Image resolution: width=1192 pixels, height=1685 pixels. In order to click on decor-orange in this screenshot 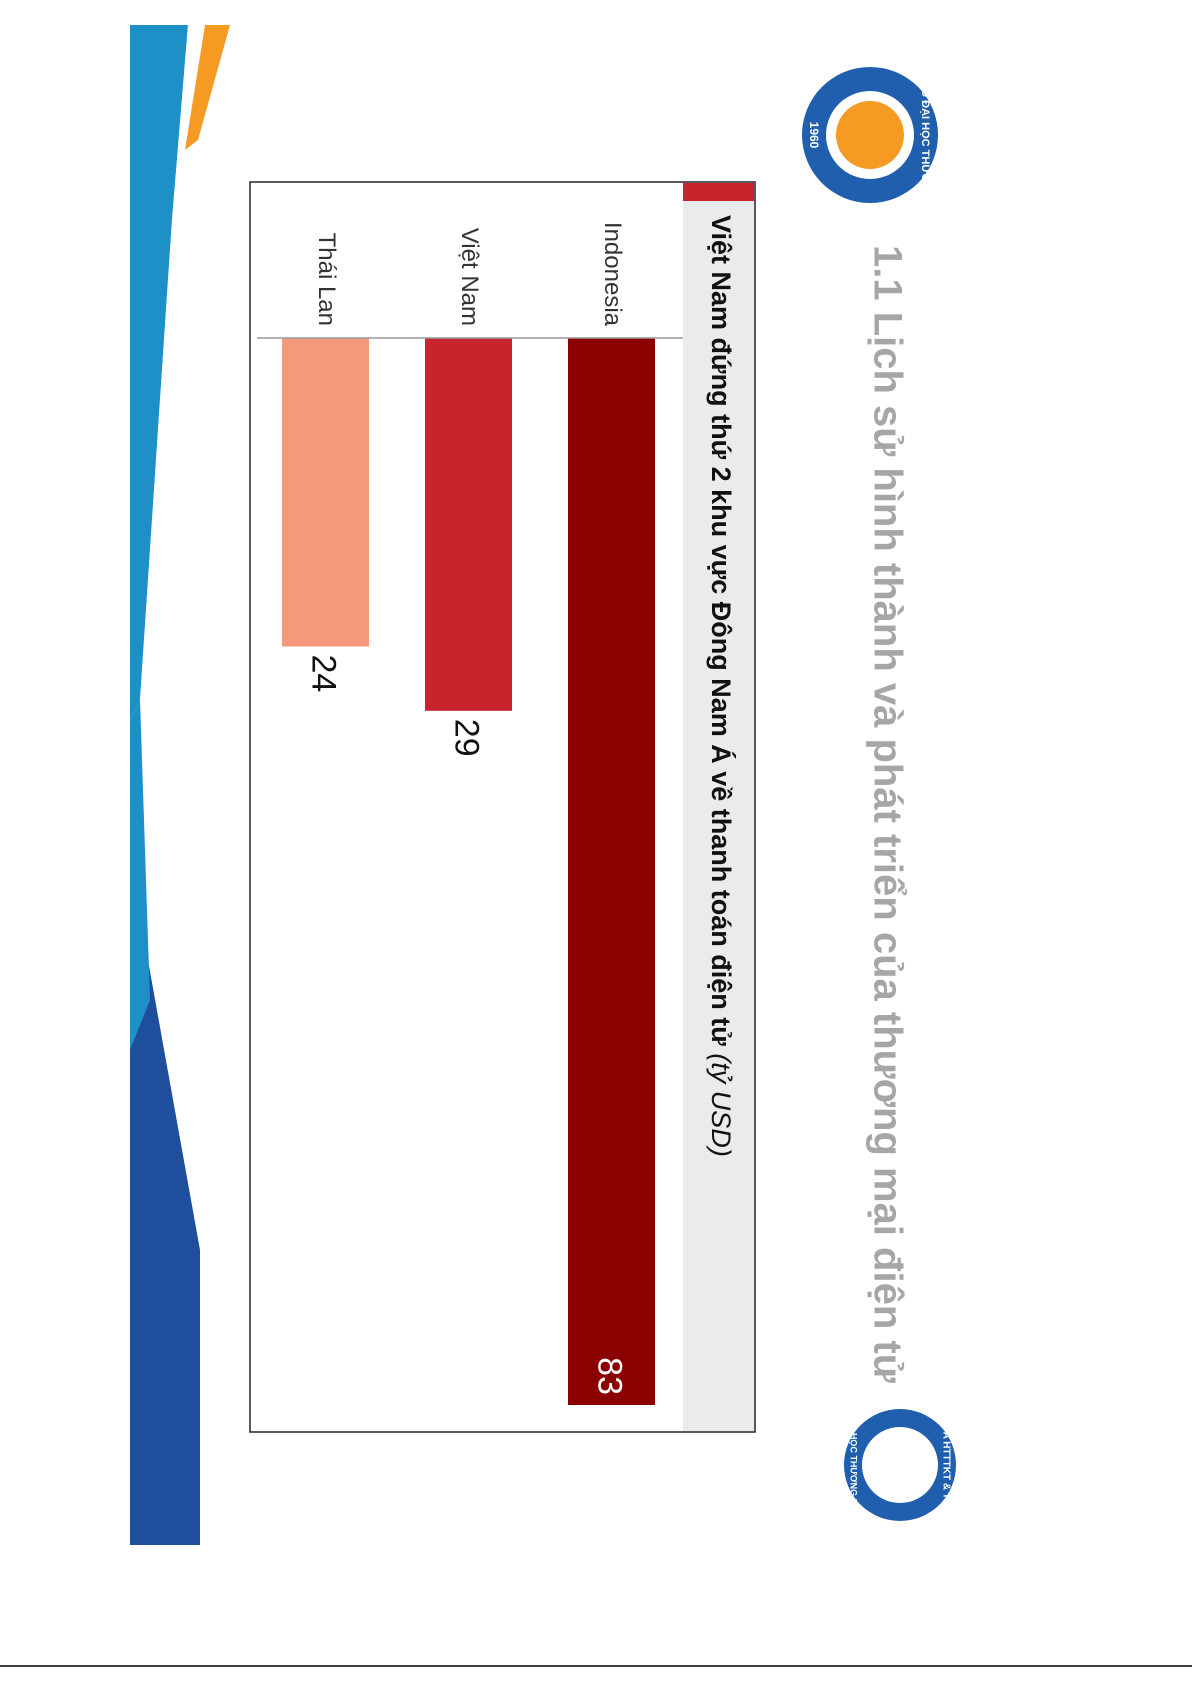, I will do `click(207, 87)`.